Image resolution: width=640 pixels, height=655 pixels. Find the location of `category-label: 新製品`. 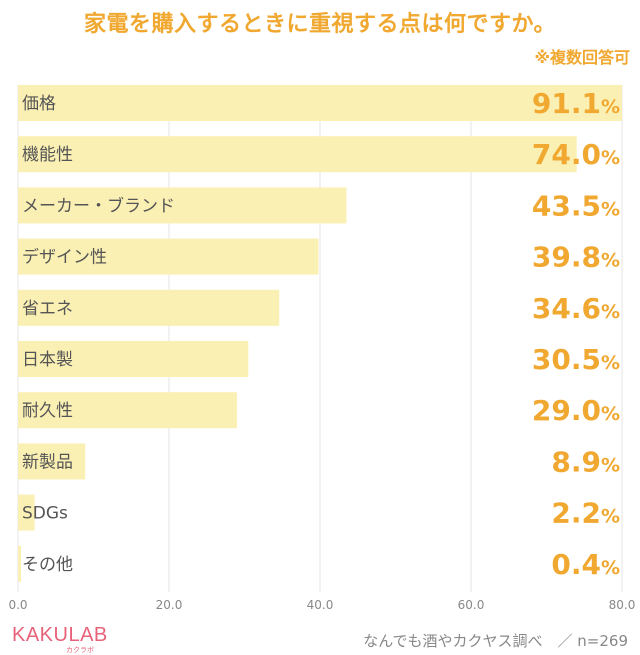

category-label: 新製品 is located at coordinates (47, 462).